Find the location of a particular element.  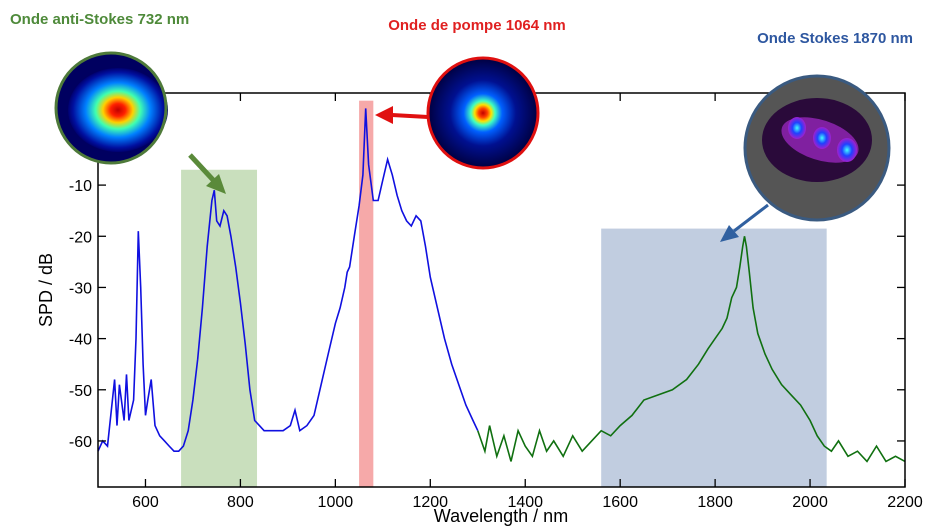

x-tick-label: 1200 is located at coordinates (430, 502).